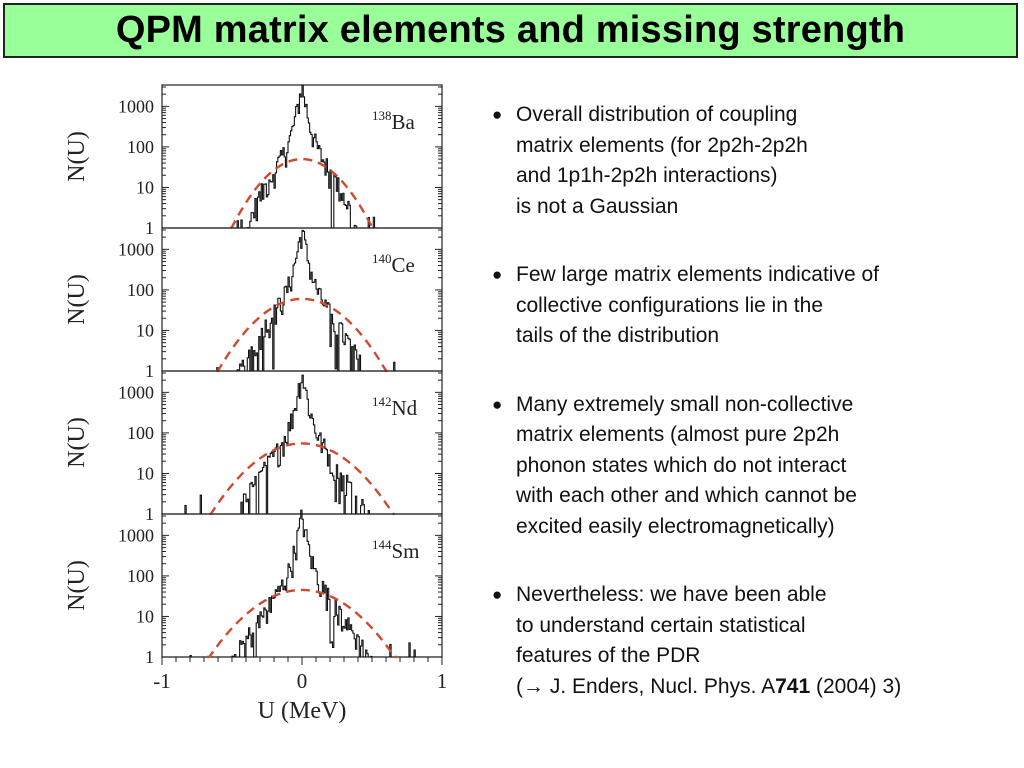 This screenshot has width=1024, height=768. I want to click on mass-number: 144, so click(382, 544).